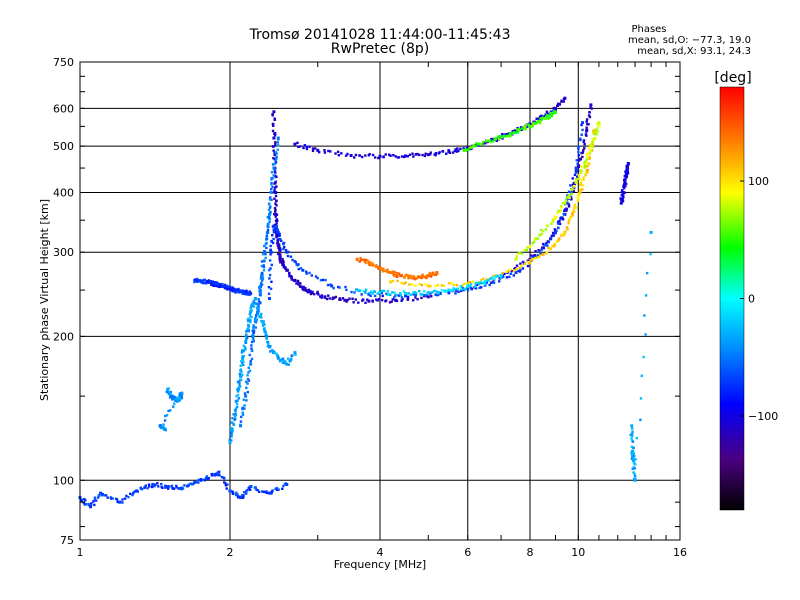 The image size is (800, 600). What do you see at coordinates (63, 192) in the screenshot?
I see `y-tick-label: 400` at bounding box center [63, 192].